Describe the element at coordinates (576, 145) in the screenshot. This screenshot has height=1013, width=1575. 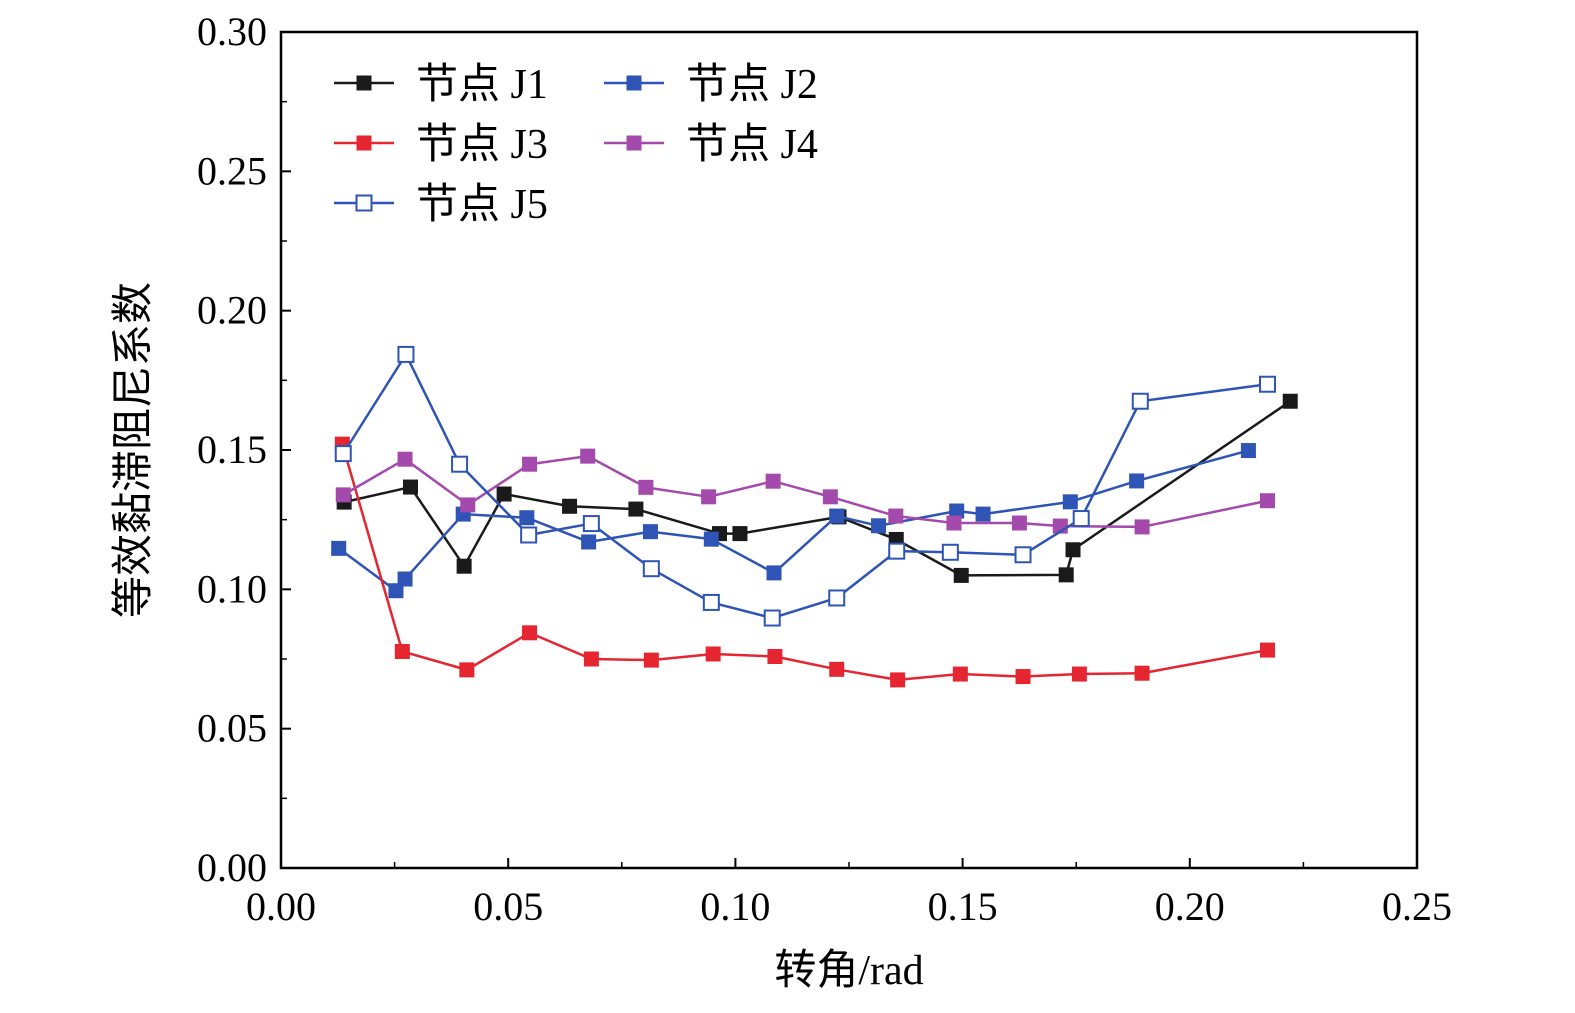
I see `legend: 节点 J1 节点 J2 节点 J3 节点 J4 节点 J5` at that location.